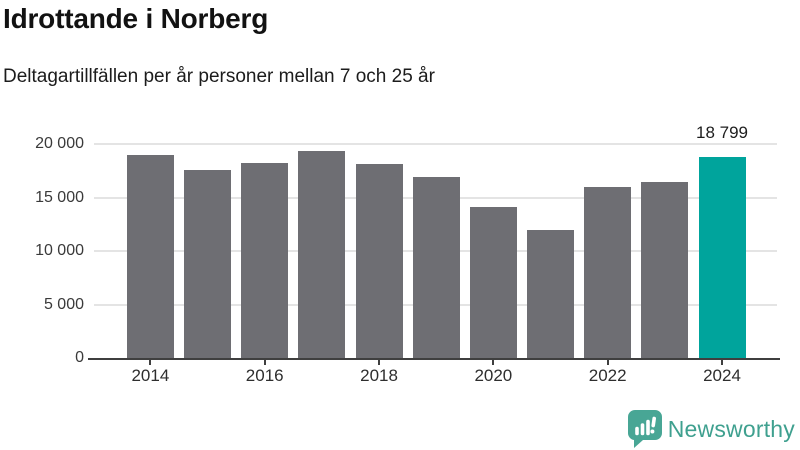 The height and width of the screenshot is (450, 800). What do you see at coordinates (59, 250) in the screenshot?
I see `y-axis-label: 10 000` at bounding box center [59, 250].